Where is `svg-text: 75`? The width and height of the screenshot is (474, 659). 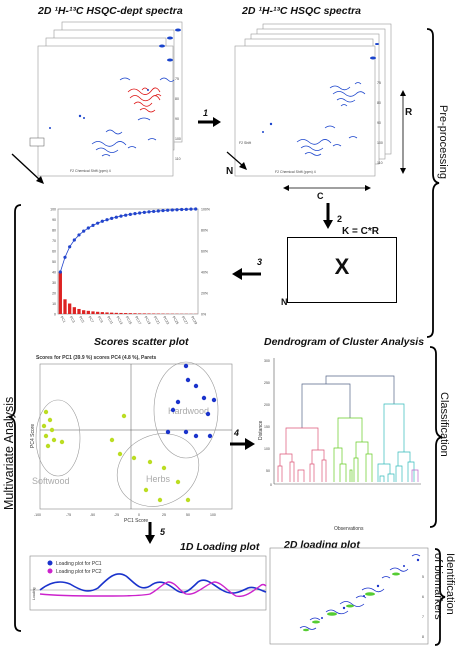 svg-text: 75 is located at coordinates (379, 83).